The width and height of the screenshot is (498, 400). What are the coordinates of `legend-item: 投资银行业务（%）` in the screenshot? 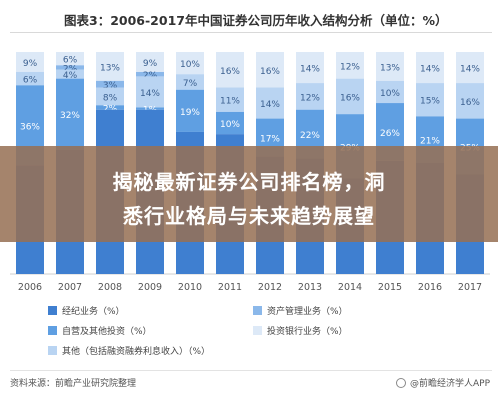 It's located at (300, 330).